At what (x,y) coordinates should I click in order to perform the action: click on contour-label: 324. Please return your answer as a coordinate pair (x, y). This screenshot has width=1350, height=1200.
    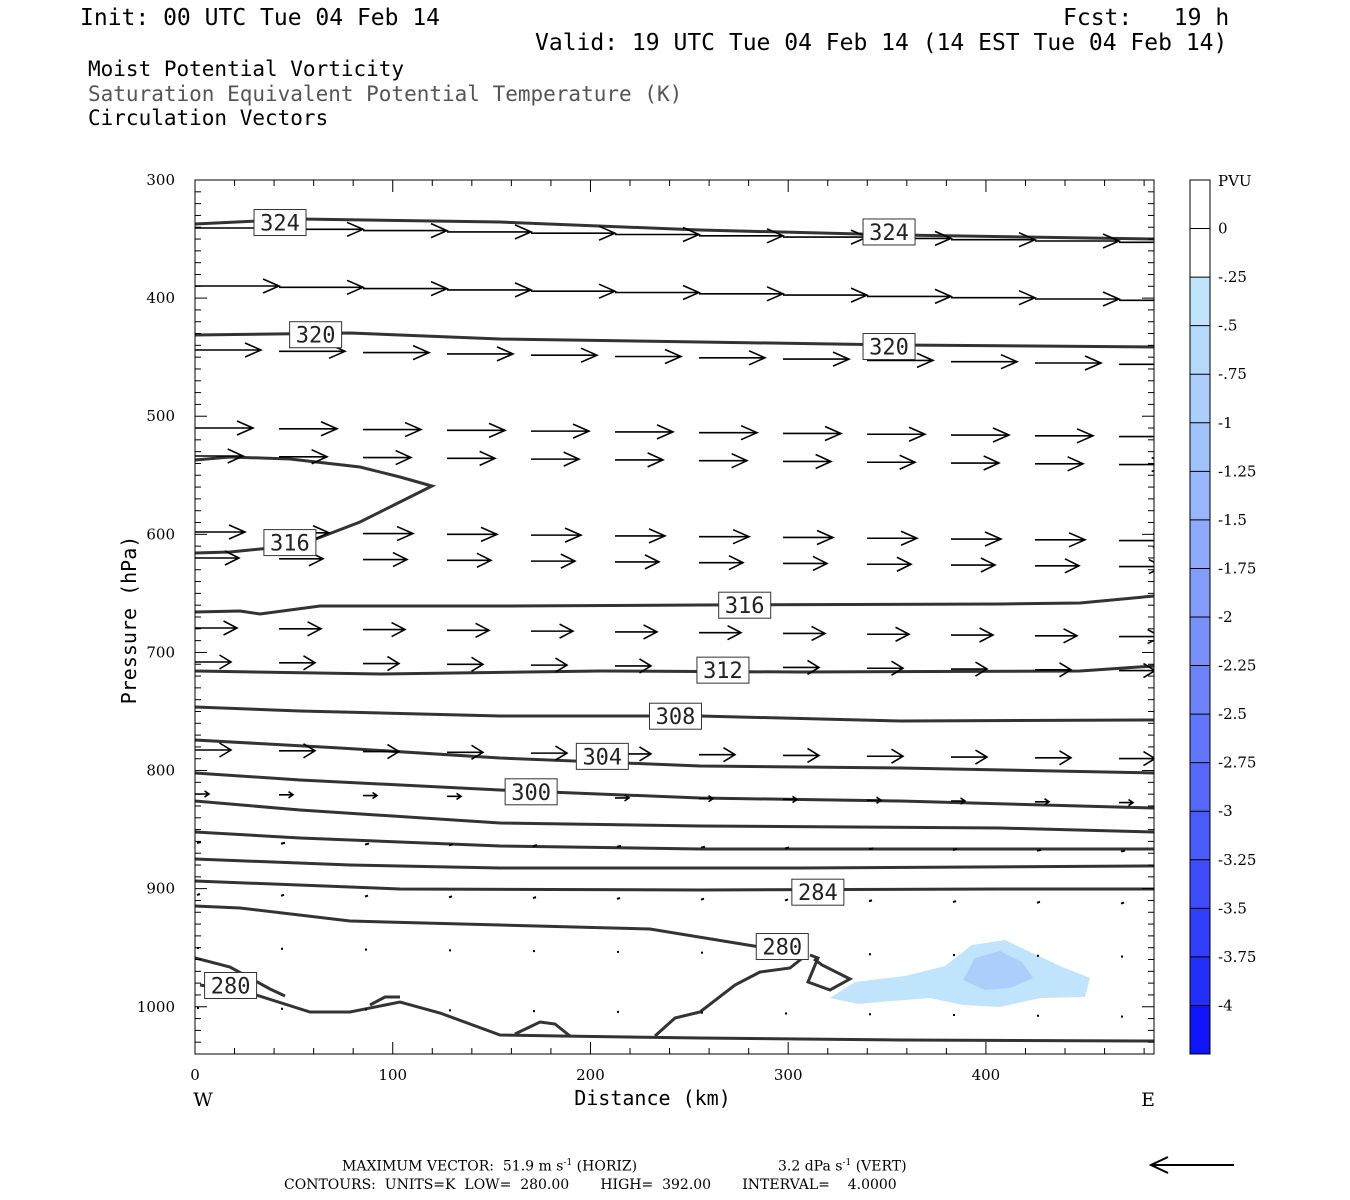
    Looking at the image, I should click on (889, 233).